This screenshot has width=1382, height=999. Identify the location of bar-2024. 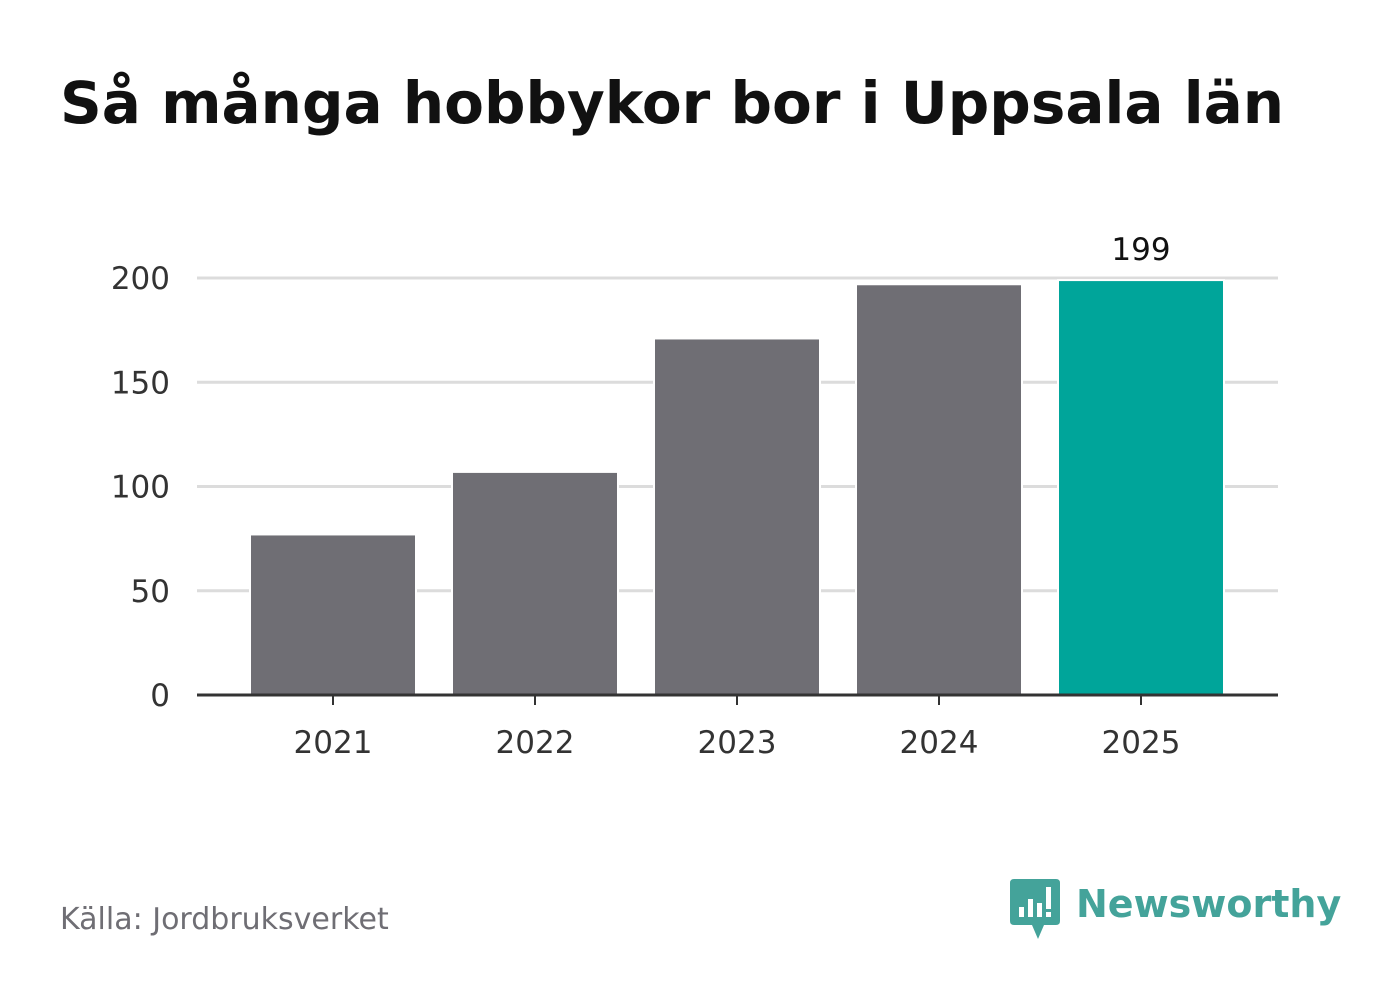
(939, 489).